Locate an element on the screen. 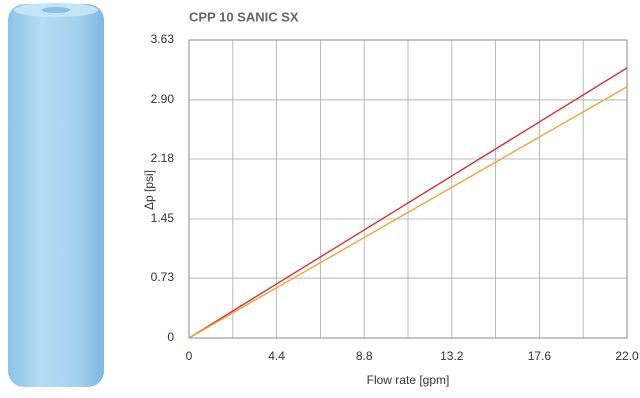 Image resolution: width=640 pixels, height=398 pixels. filter-hole is located at coordinates (56, 10).